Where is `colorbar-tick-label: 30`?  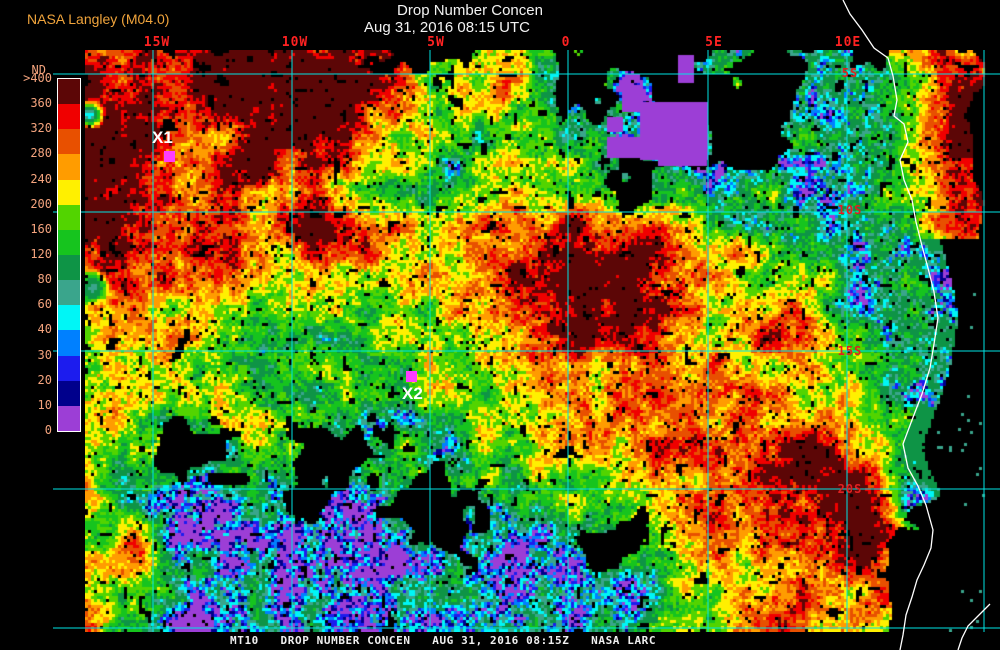 colorbar-tick-label: 30 is located at coordinates (44, 354).